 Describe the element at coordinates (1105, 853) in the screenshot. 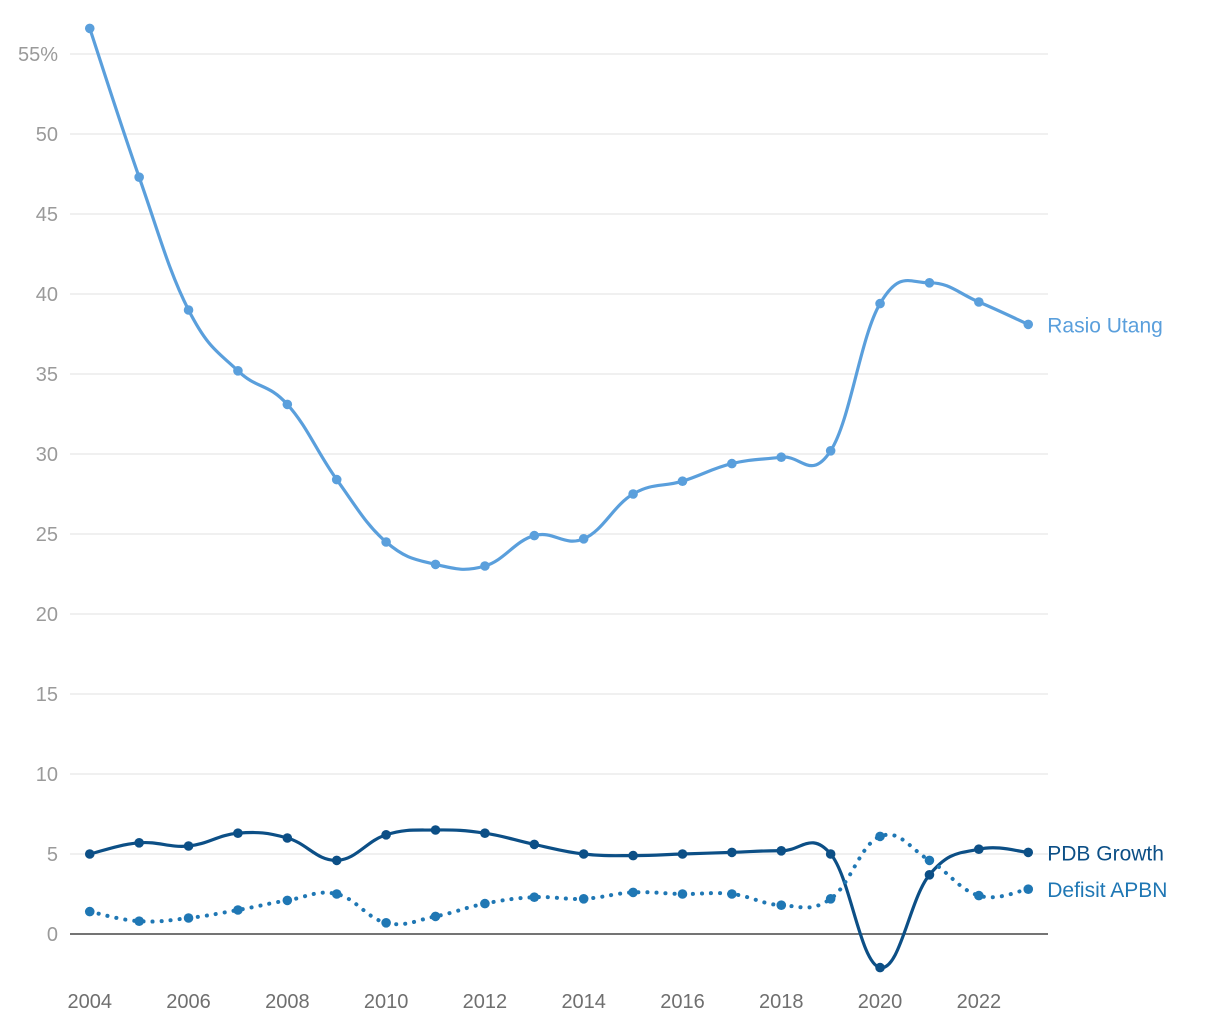

I see `series-label: PDB Growth` at that location.